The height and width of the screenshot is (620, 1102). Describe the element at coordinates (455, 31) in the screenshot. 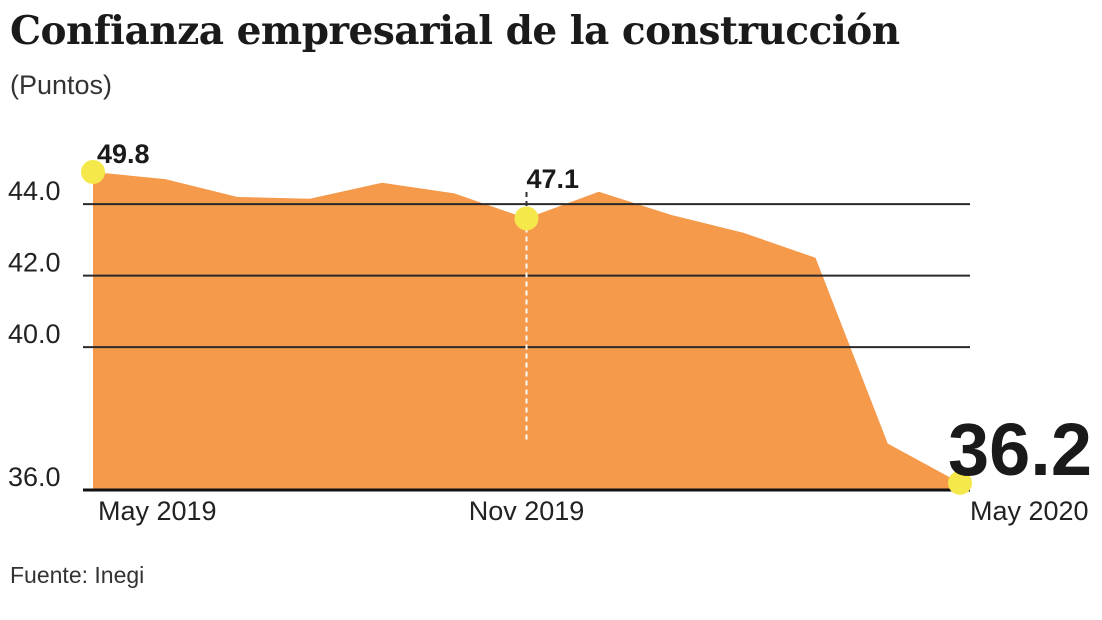

I see `chart-title: Confianza empresarial de la construcción` at that location.